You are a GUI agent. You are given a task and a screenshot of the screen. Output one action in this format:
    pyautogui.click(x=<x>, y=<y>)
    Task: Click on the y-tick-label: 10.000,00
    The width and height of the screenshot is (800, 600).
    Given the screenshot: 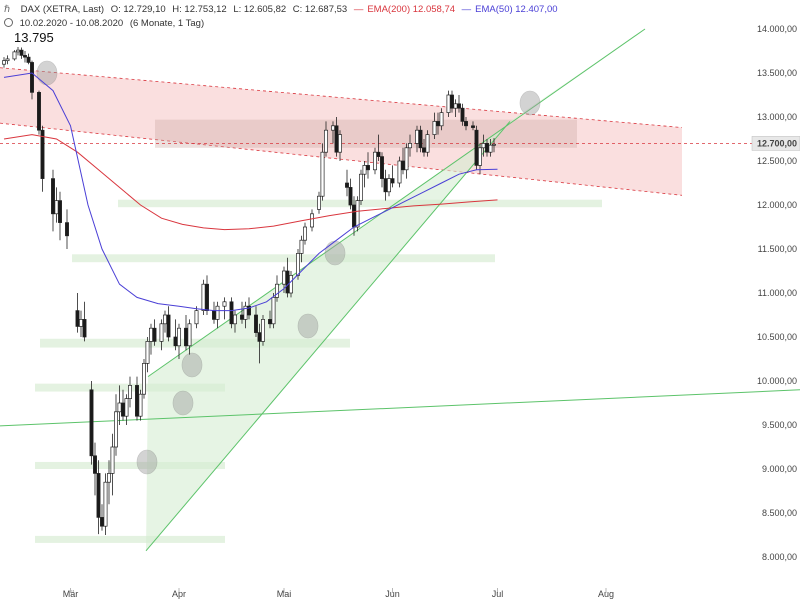 What is the action you would take?
    pyautogui.click(x=777, y=381)
    